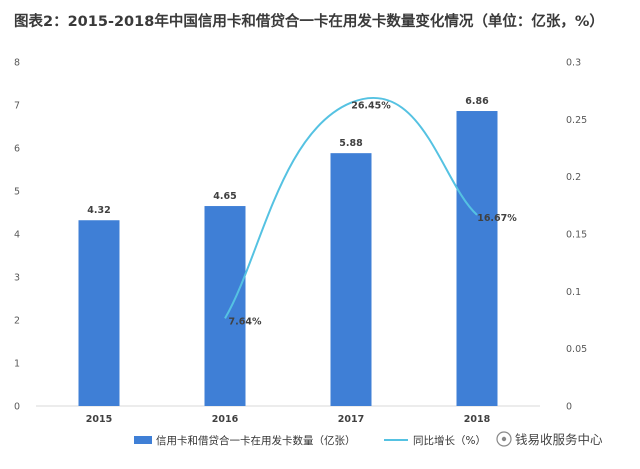 This screenshot has width=640, height=469. Describe the element at coordinates (17, 407) in the screenshot. I see `y-left-tick-label: 0` at that location.